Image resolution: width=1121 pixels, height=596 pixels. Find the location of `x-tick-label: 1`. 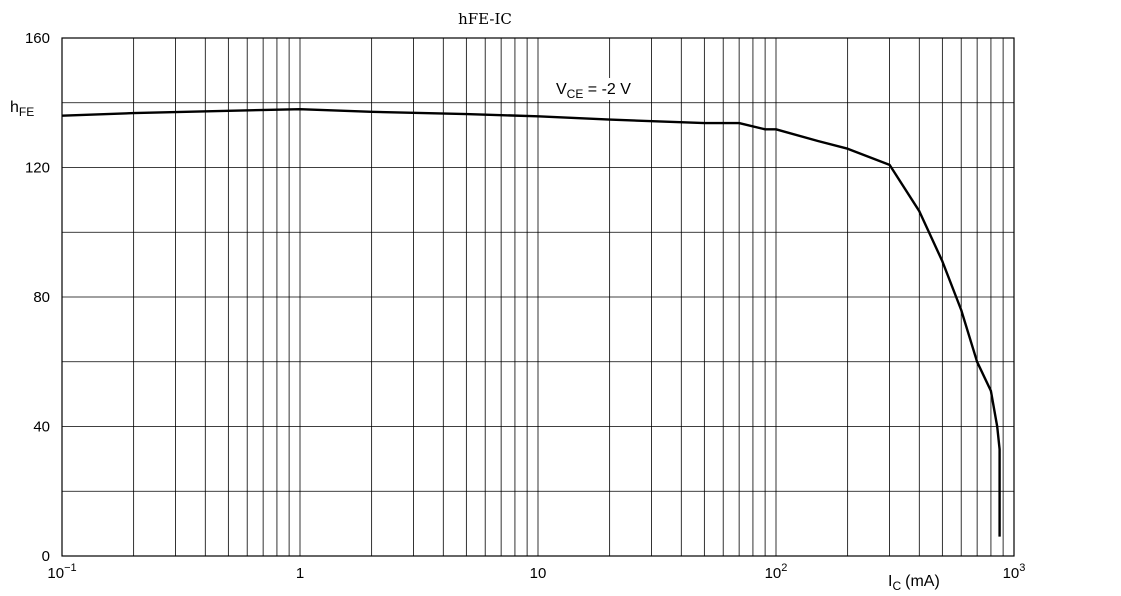

x-tick-label: 1 is located at coordinates (300, 573).